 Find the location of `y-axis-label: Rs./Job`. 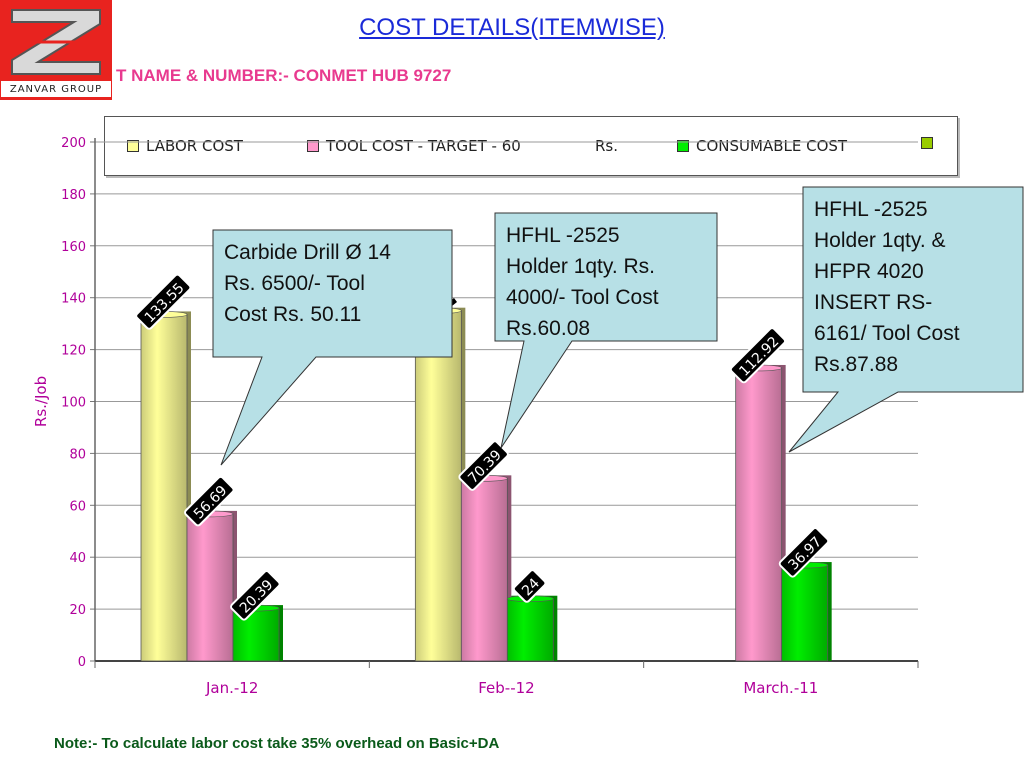

y-axis-label: Rs./Job is located at coordinates (41, 401).